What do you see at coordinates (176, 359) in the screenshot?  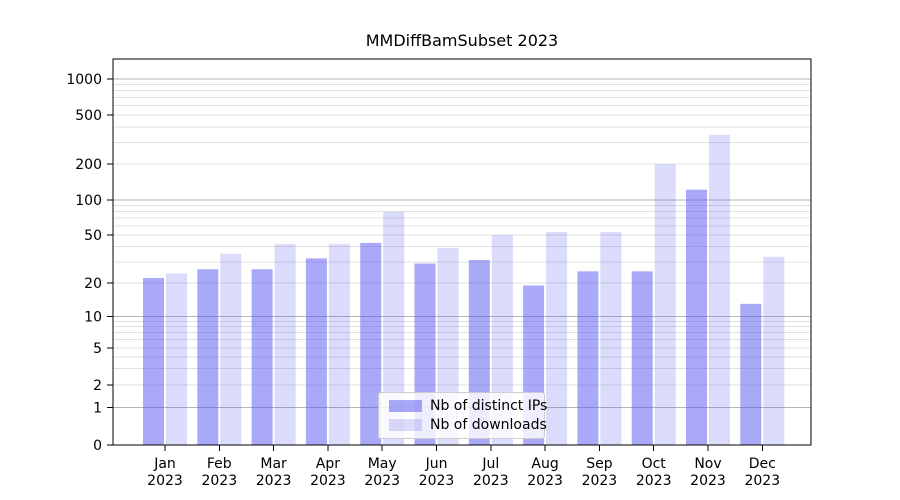 I see `bar-downloads-jan` at bounding box center [176, 359].